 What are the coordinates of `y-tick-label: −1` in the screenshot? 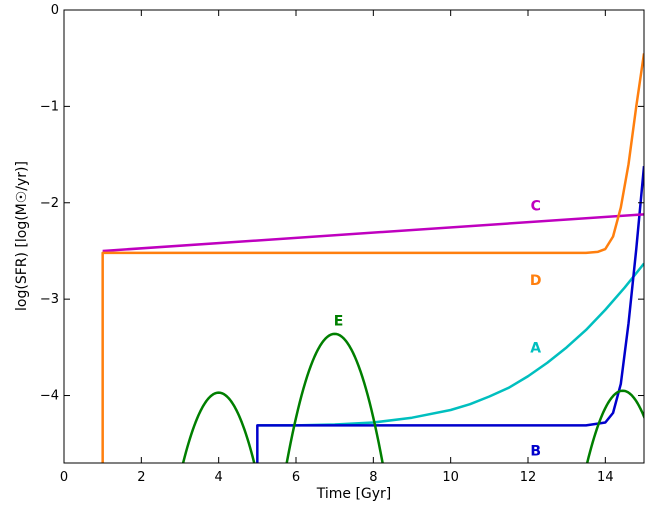 It's located at (49, 106).